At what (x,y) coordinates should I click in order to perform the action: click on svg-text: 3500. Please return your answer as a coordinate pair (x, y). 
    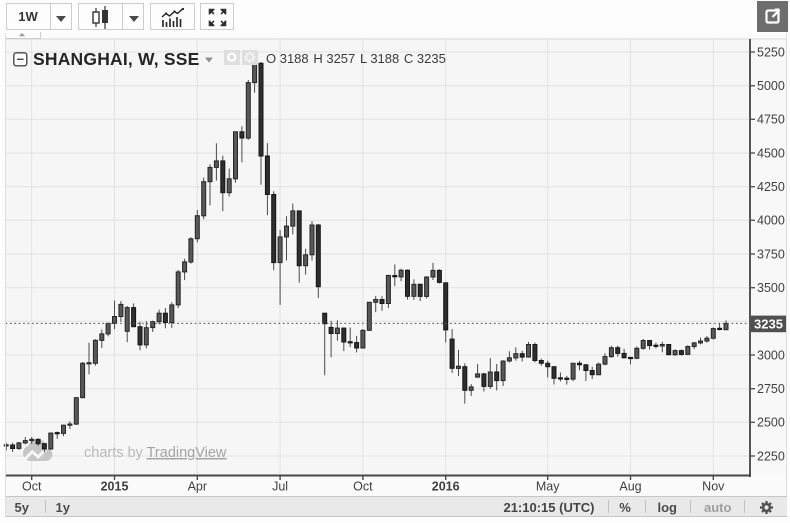
    Looking at the image, I should click on (771, 288).